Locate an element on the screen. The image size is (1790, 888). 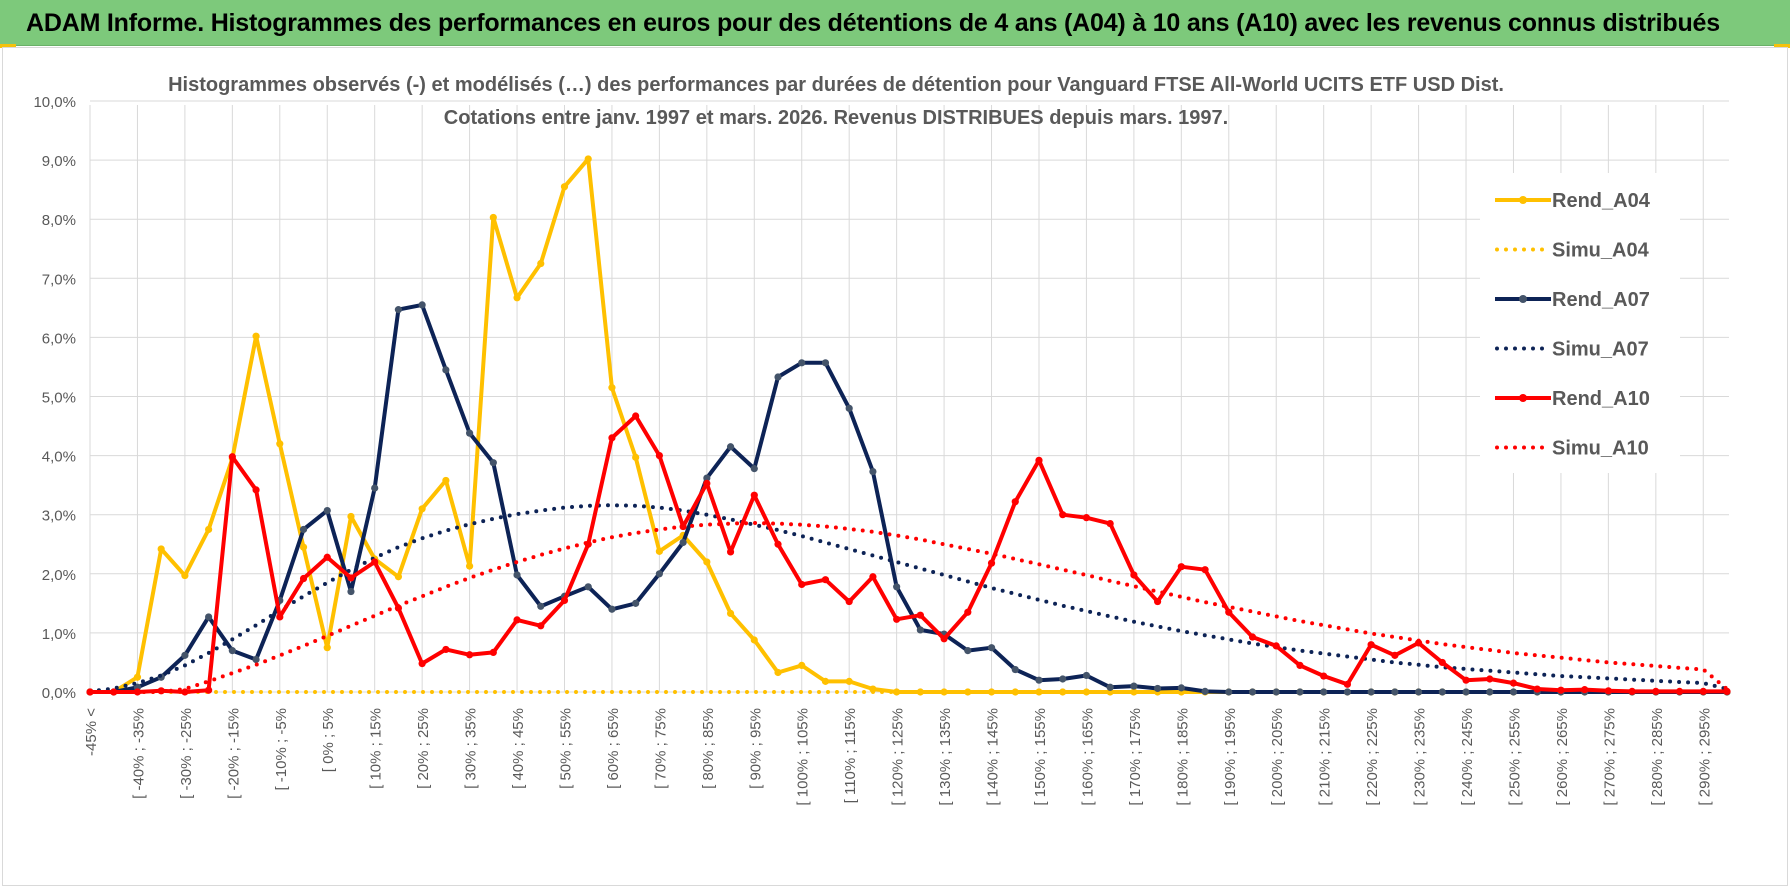
y-tick-label: 4,0% is located at coordinates (59, 457).